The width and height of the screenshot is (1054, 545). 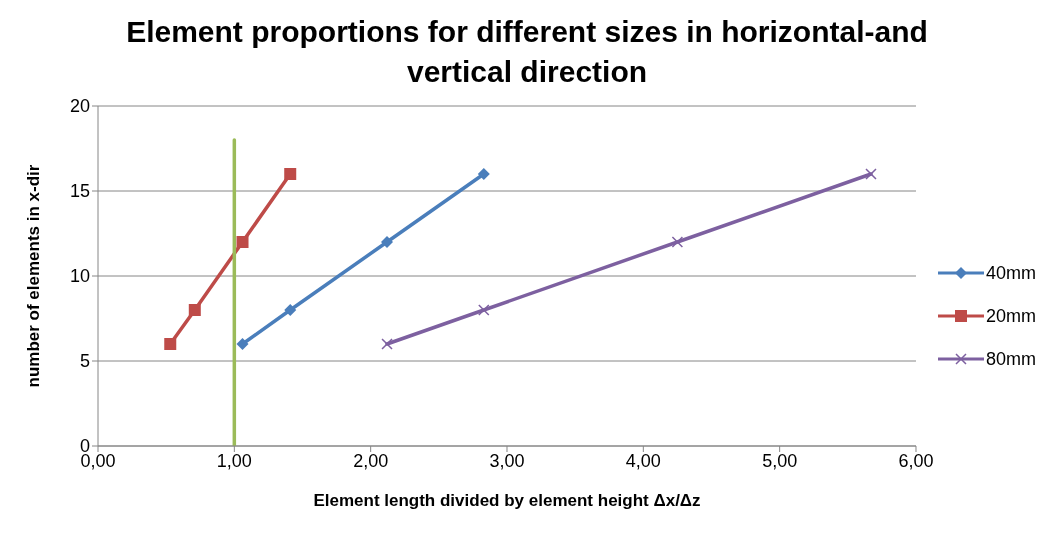 I want to click on y-axis-title: number of elements in x-dir, so click(x=34, y=276).